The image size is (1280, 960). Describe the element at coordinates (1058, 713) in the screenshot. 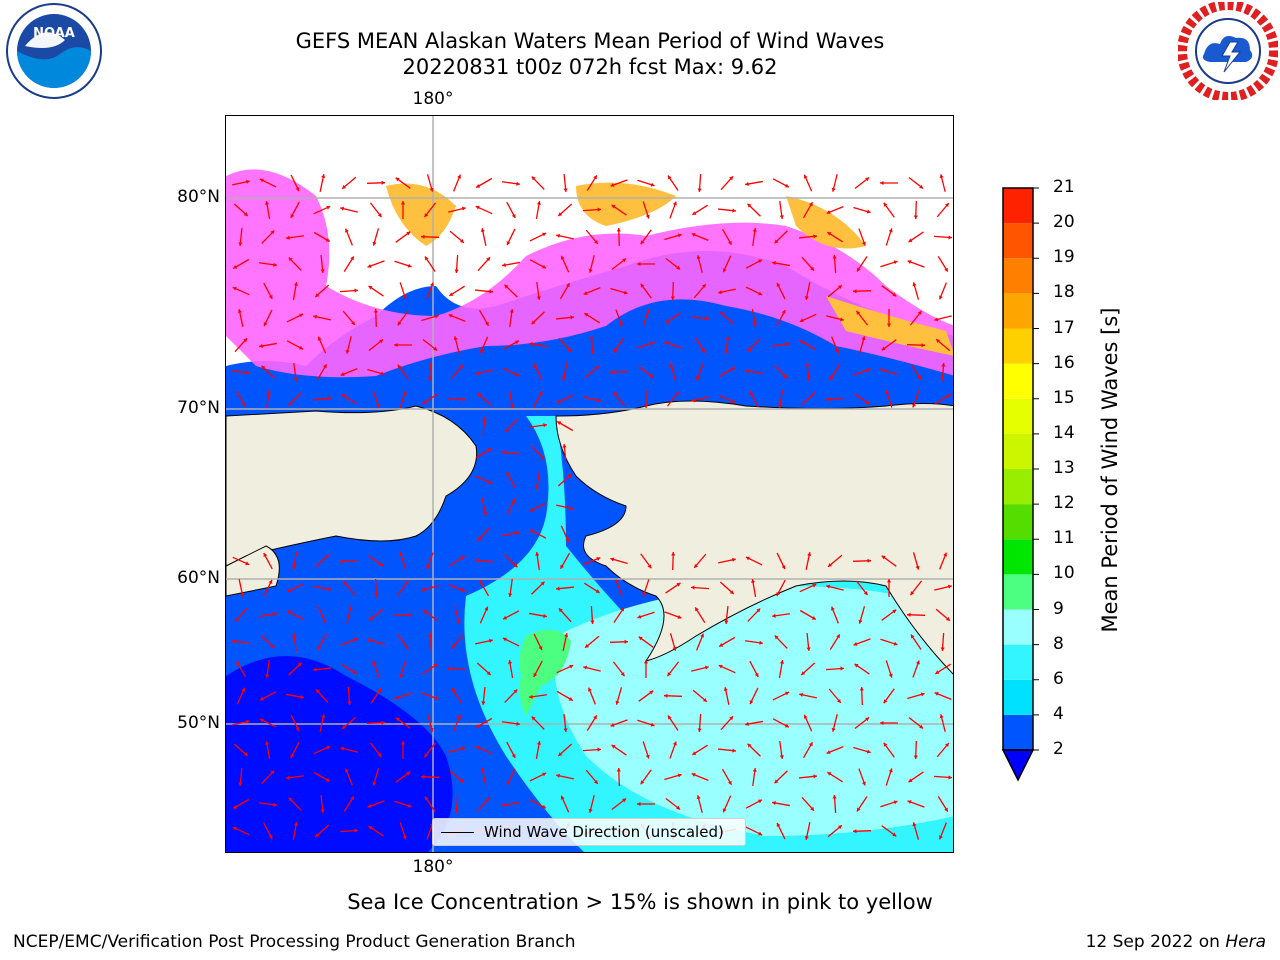

I see `colorbar-tick-label: 4` at that location.